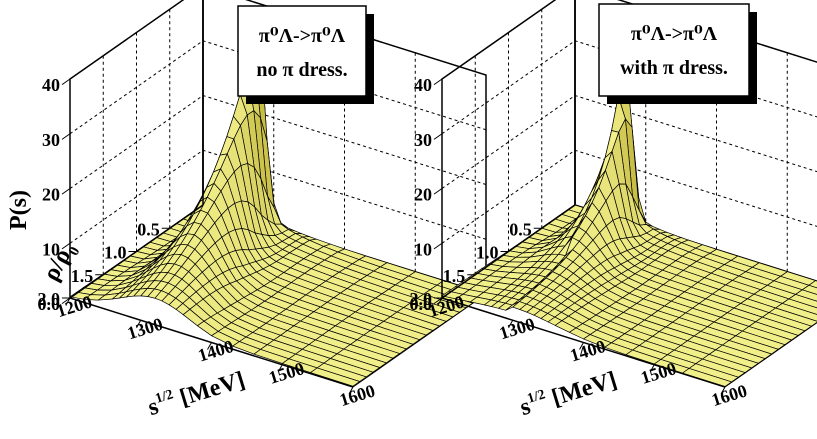  What do you see at coordinates (674, 68) in the screenshot?
I see `legend-line-2: with π dress.` at bounding box center [674, 68].